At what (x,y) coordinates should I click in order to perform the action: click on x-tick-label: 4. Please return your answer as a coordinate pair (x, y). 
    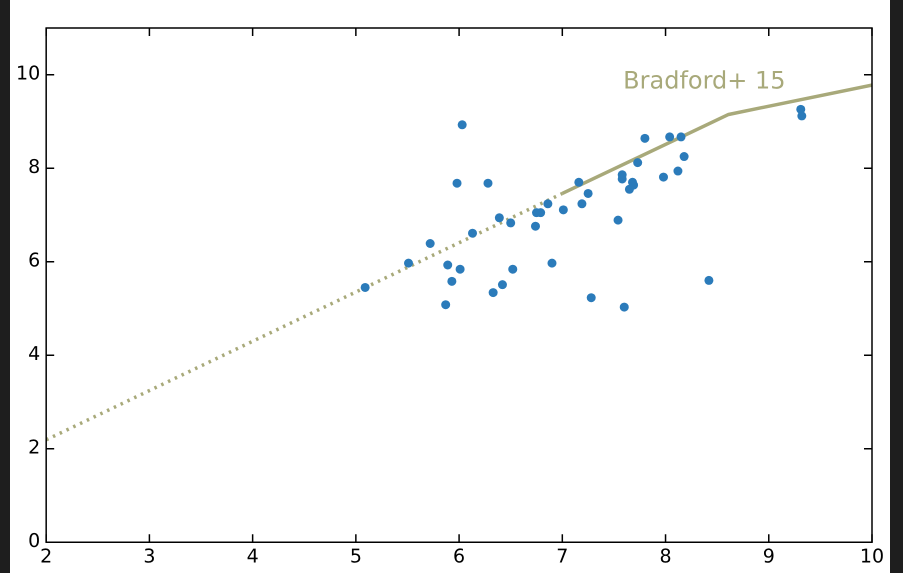
    Looking at the image, I should click on (252, 557).